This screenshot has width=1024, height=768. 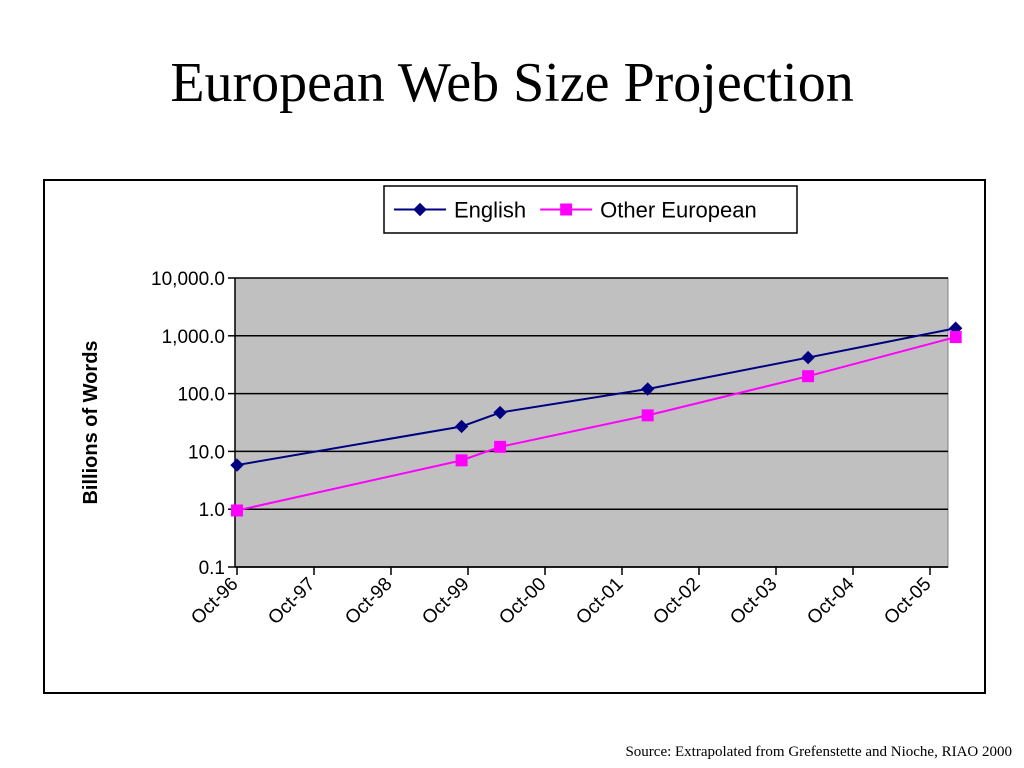 I want to click on x-tick-label: Oct-03, so click(x=753, y=601).